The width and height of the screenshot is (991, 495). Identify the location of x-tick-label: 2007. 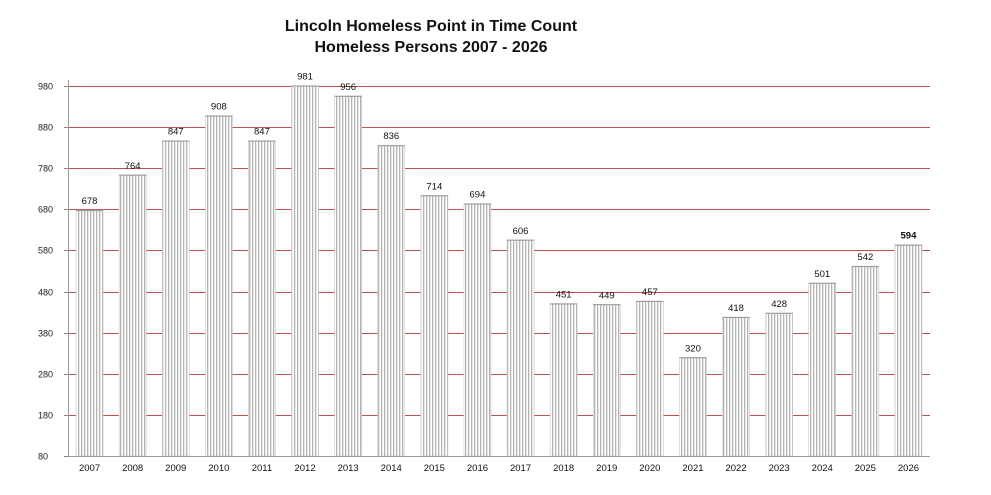
(89, 468).